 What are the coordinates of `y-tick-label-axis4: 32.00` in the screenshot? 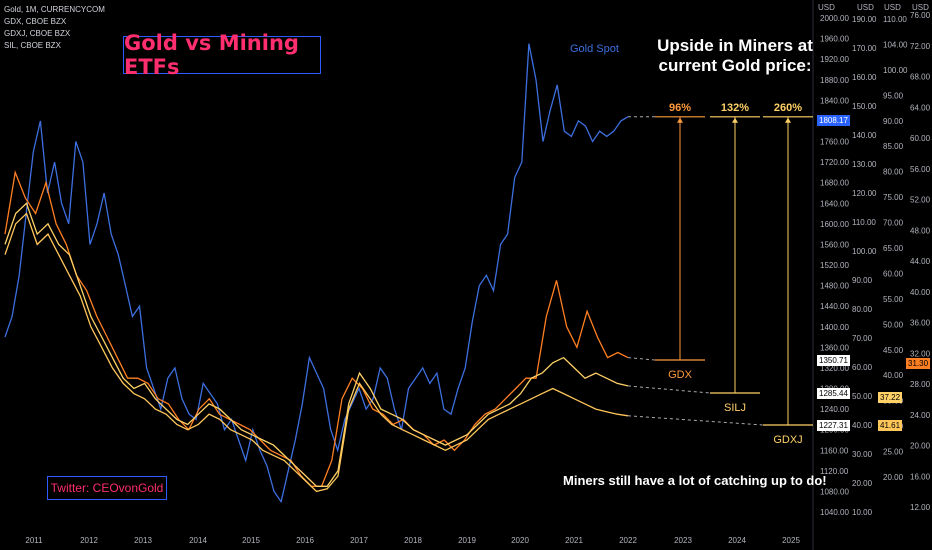 It's located at (920, 353).